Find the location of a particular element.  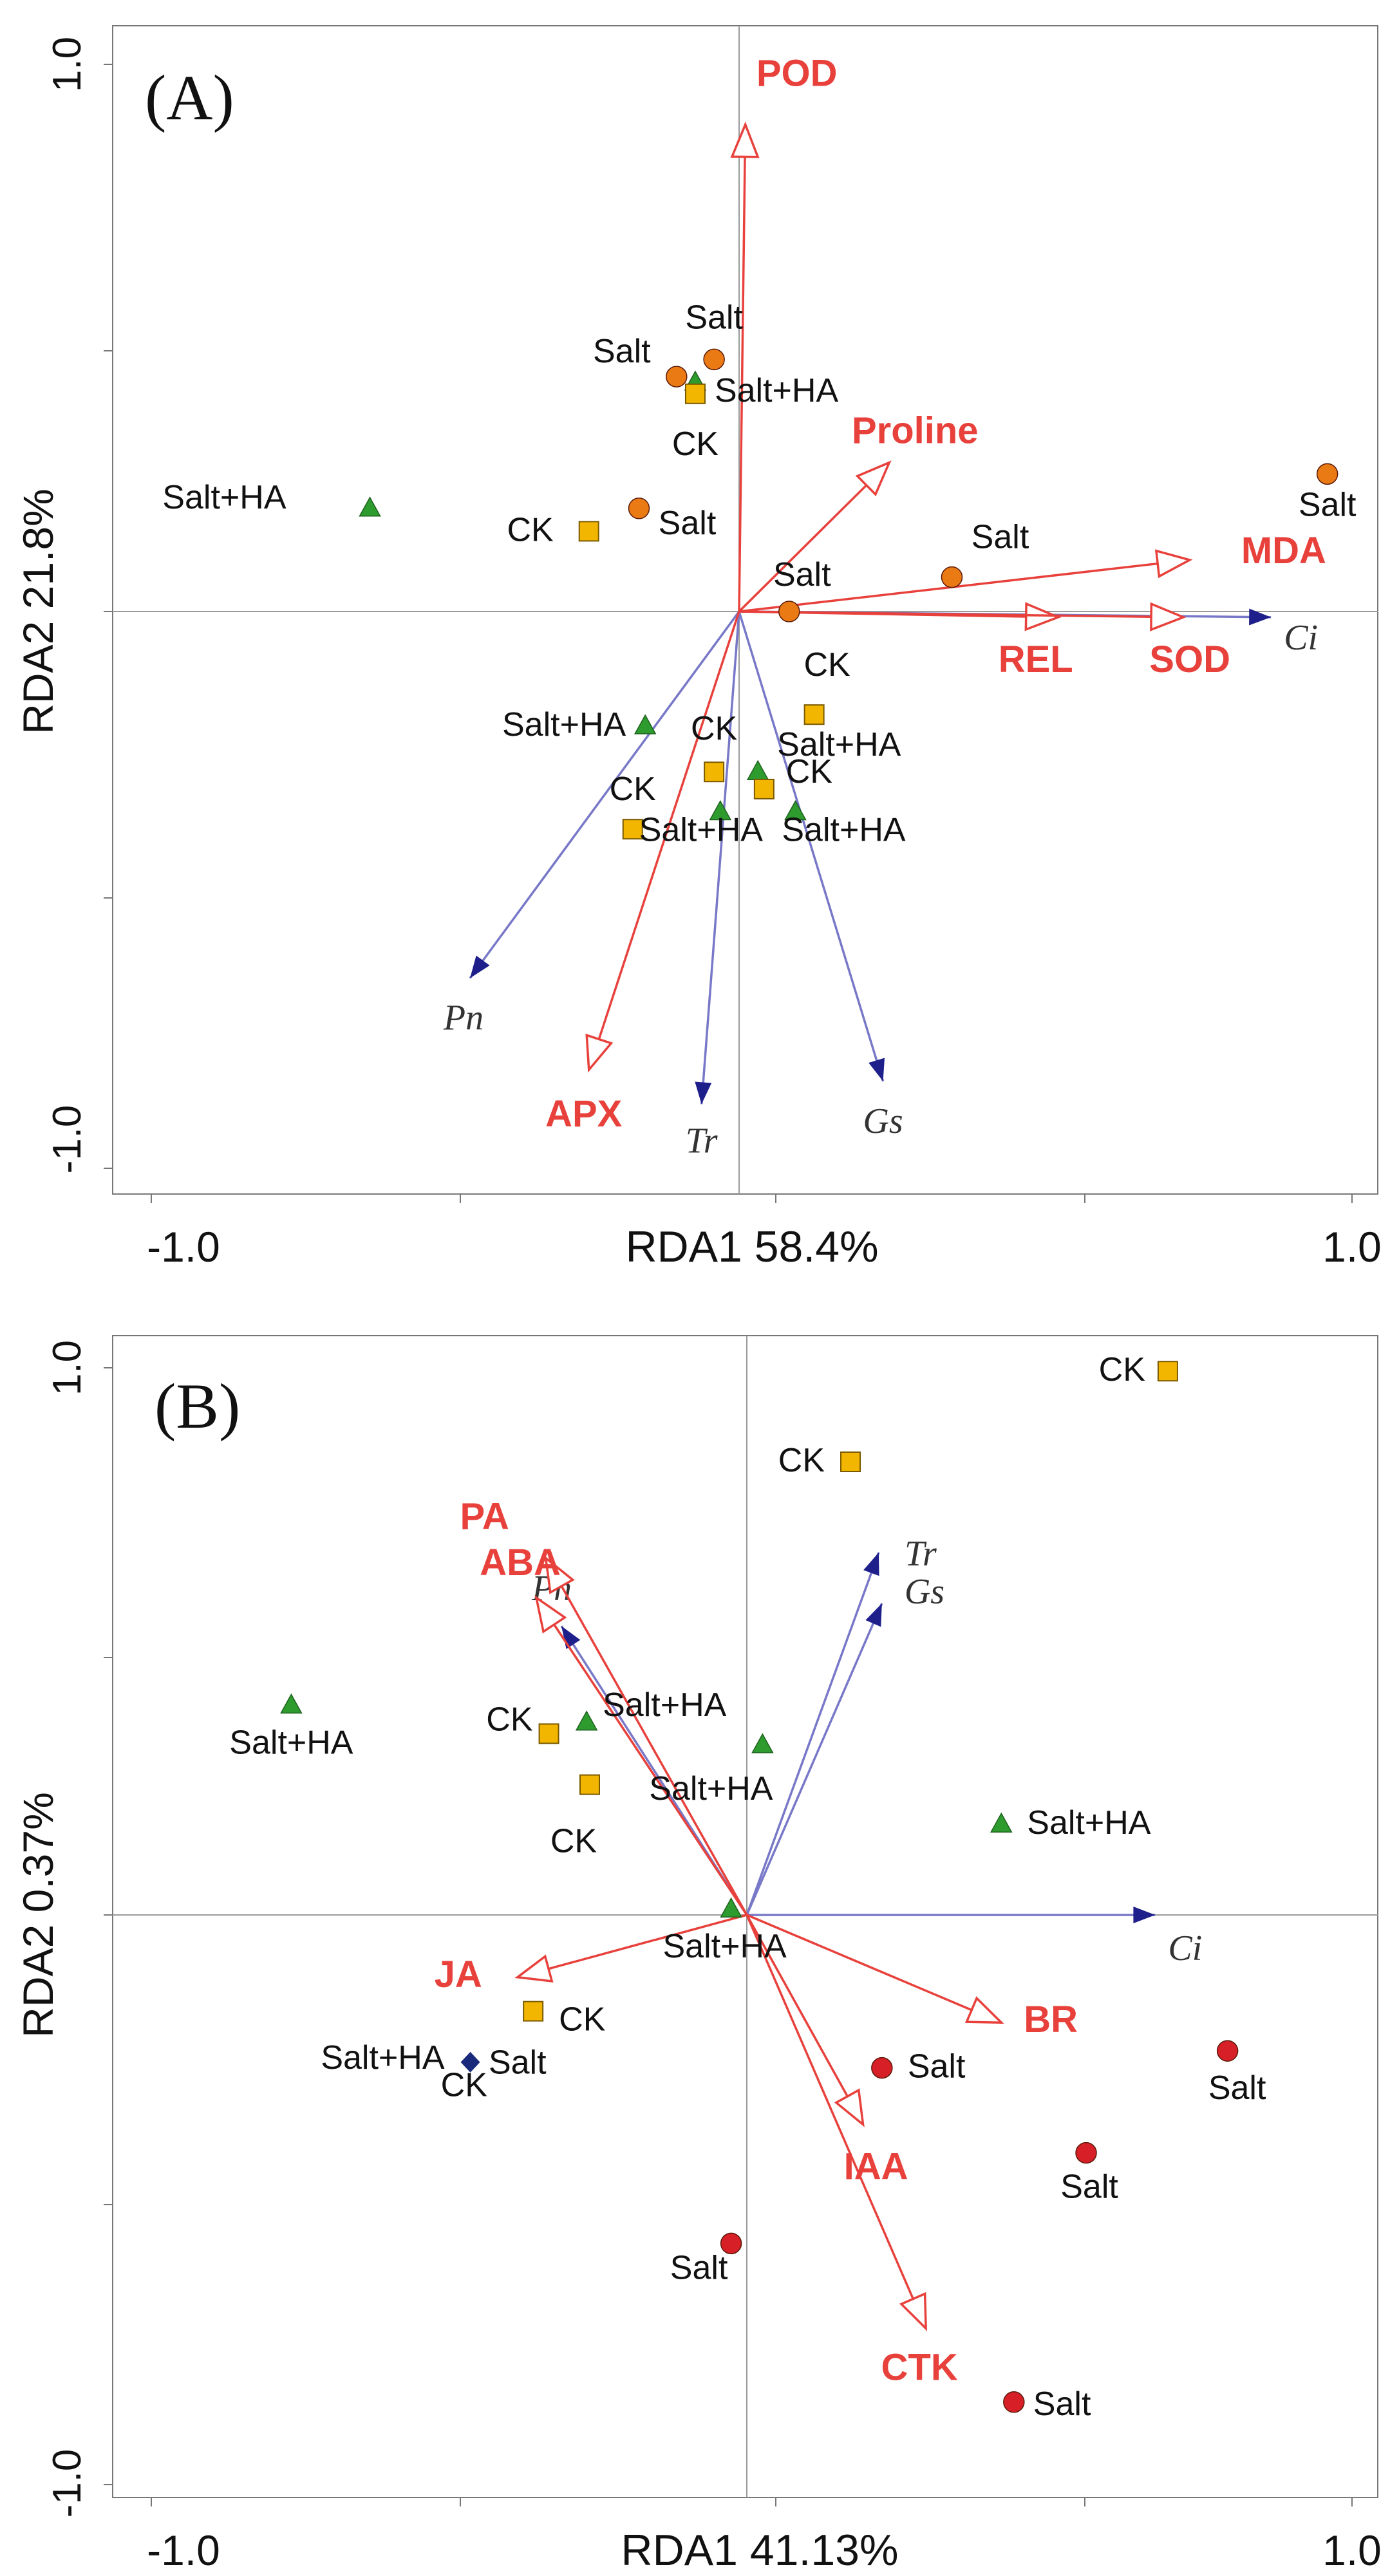

response-arrow-proline is located at coordinates (803, 548).